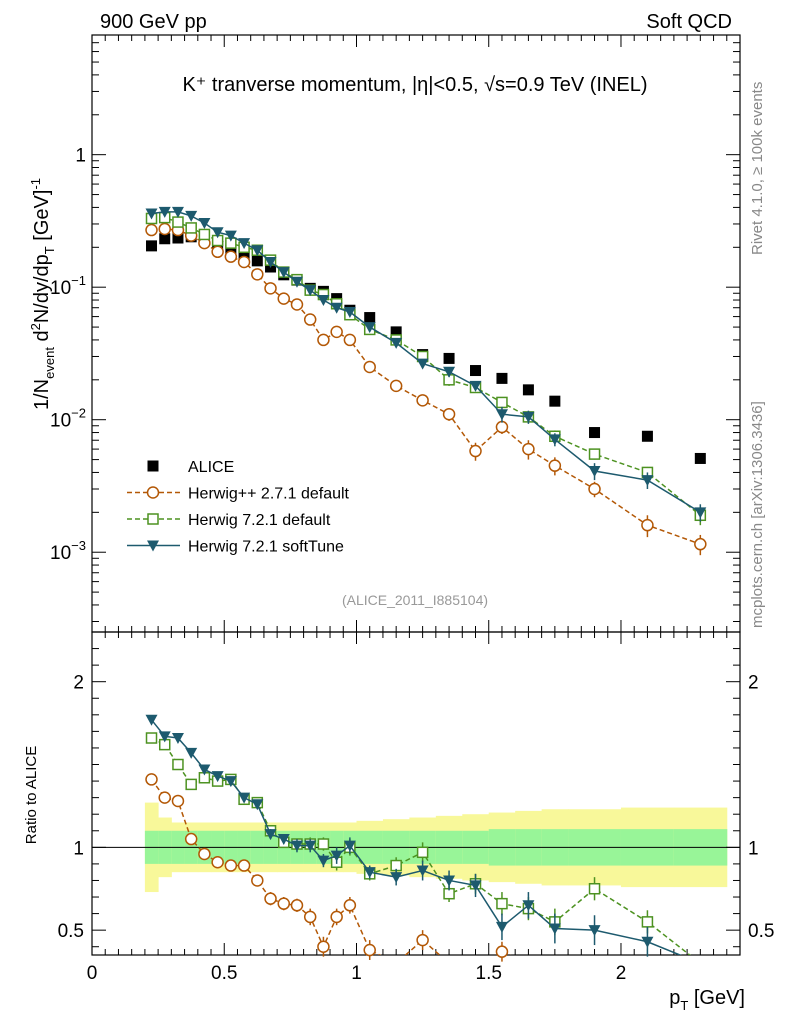  I want to click on rivet-label: Rivet 4.1.0, ≥ 100k events, so click(757, 168).